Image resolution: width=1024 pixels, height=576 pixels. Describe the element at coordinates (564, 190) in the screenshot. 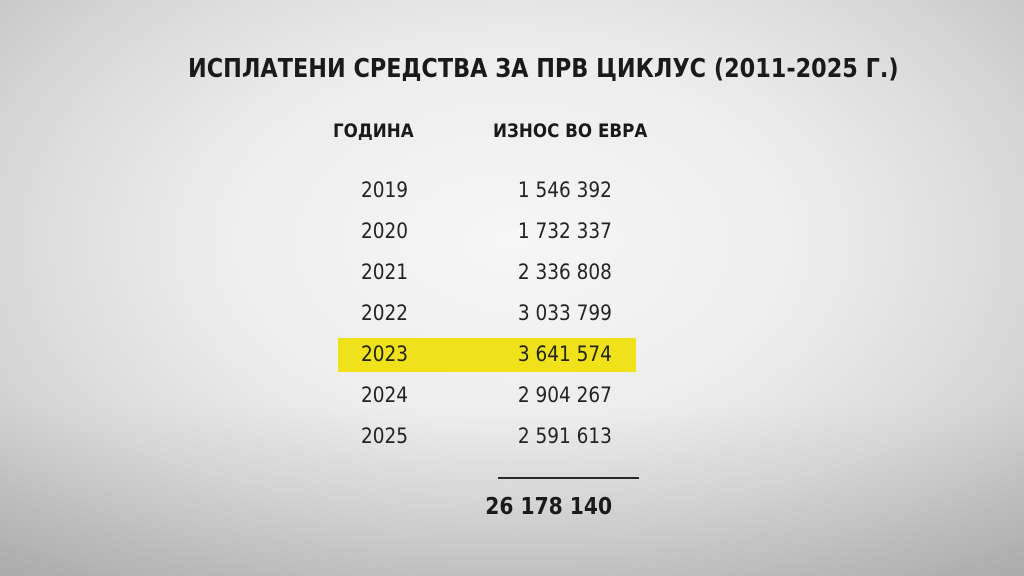

I see `row-amount: 1 546 392` at that location.